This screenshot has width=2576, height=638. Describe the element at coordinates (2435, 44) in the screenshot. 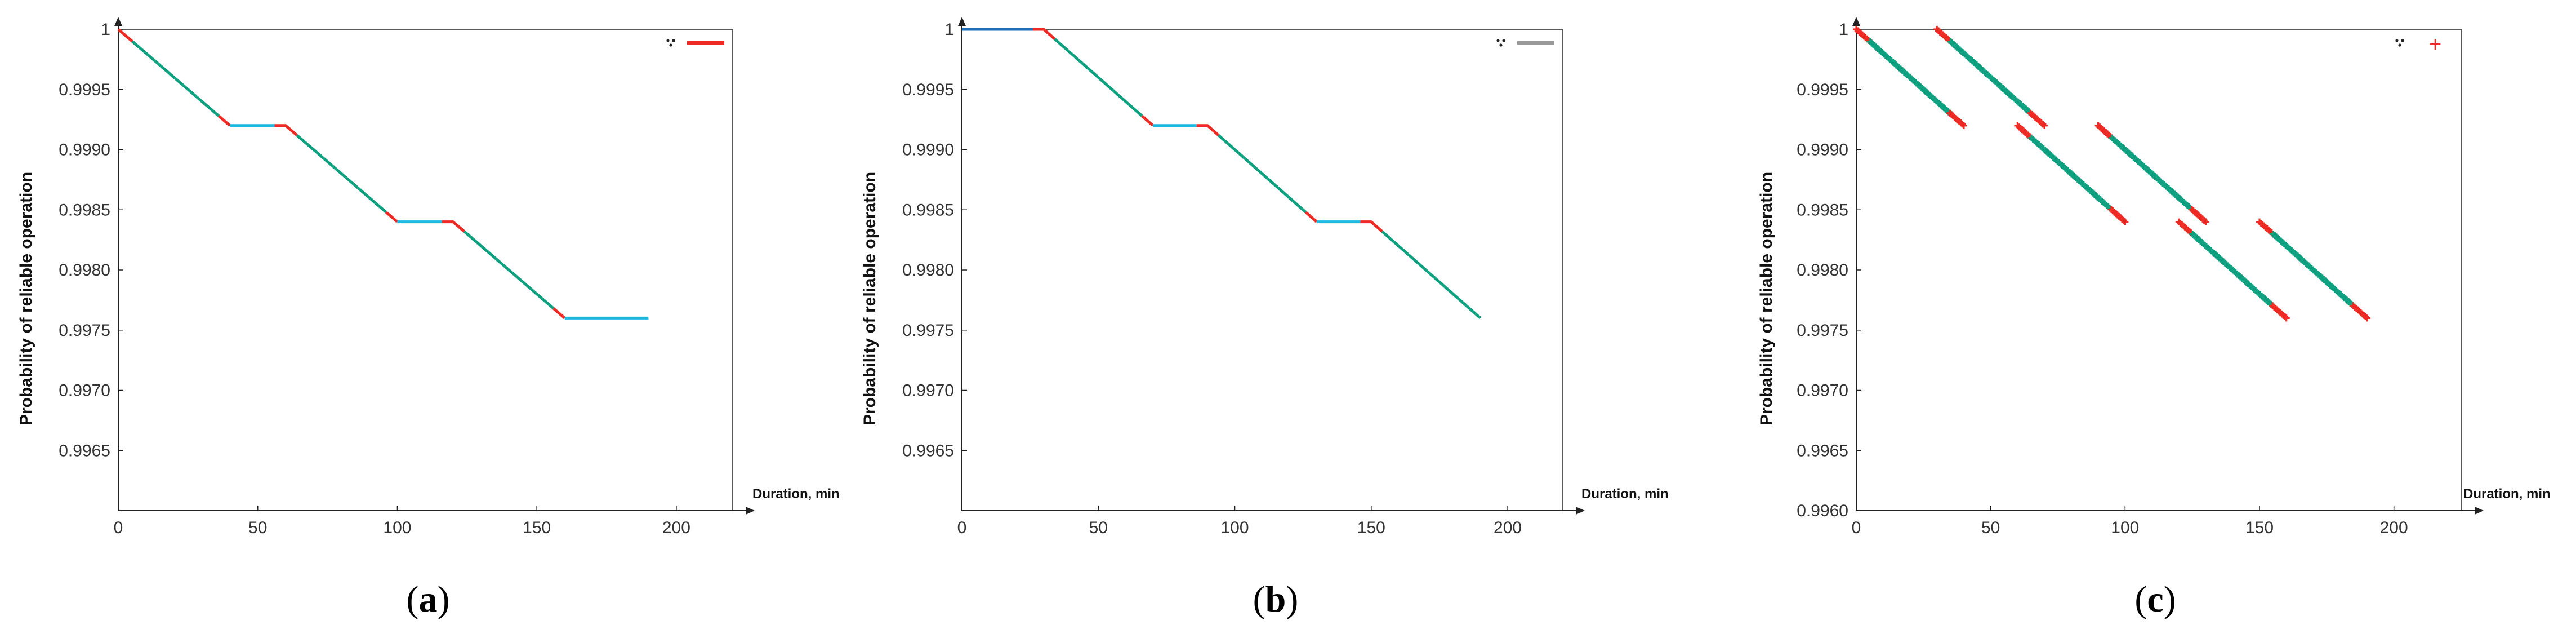

I see `panel-c-legend-plus: +` at that location.